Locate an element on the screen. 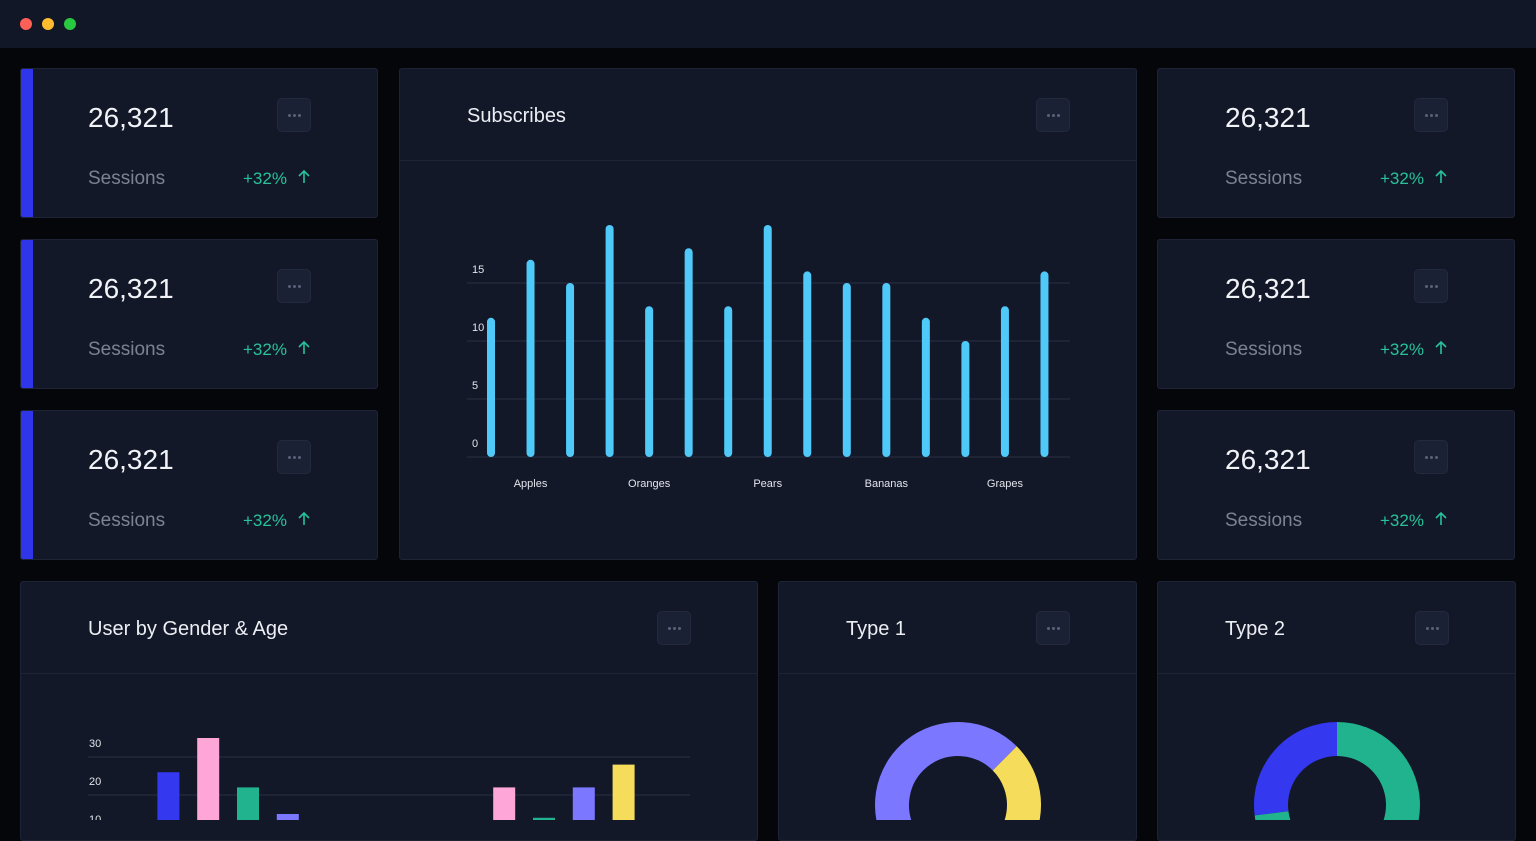 The image size is (1536, 841). x-tick-label: Bananas is located at coordinates (887, 484).